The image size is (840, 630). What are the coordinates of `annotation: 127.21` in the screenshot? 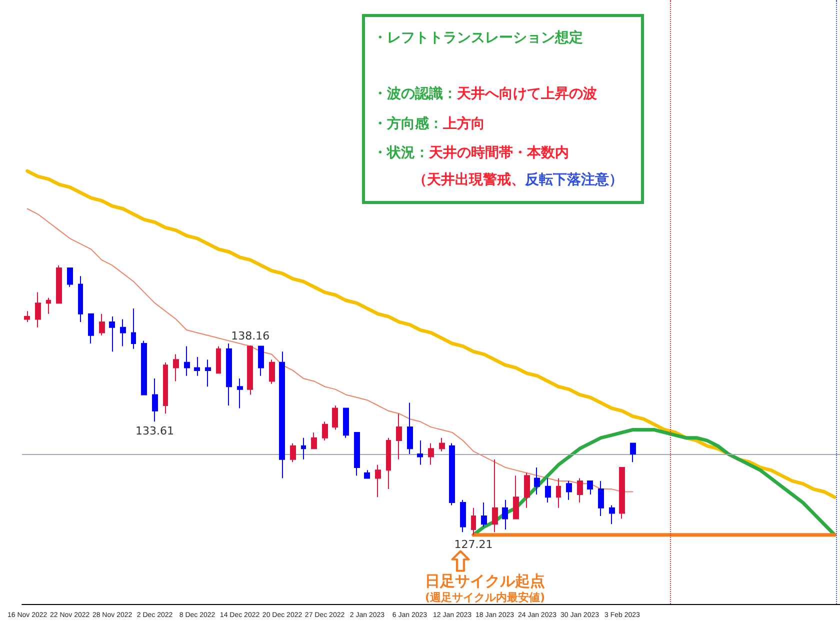 It's located at (473, 544).